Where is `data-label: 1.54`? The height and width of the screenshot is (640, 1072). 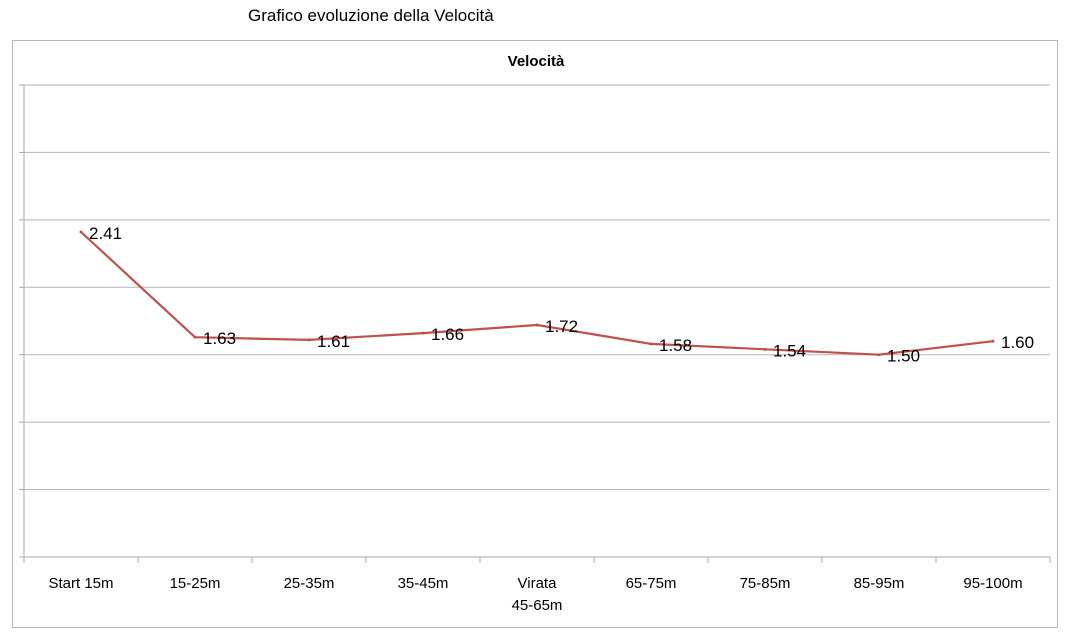 data-label: 1.54 is located at coordinates (789, 350).